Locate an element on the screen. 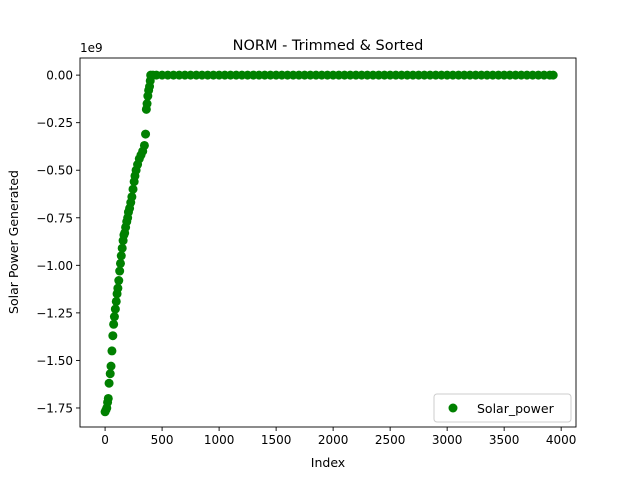  legend-marker is located at coordinates (453, 408).